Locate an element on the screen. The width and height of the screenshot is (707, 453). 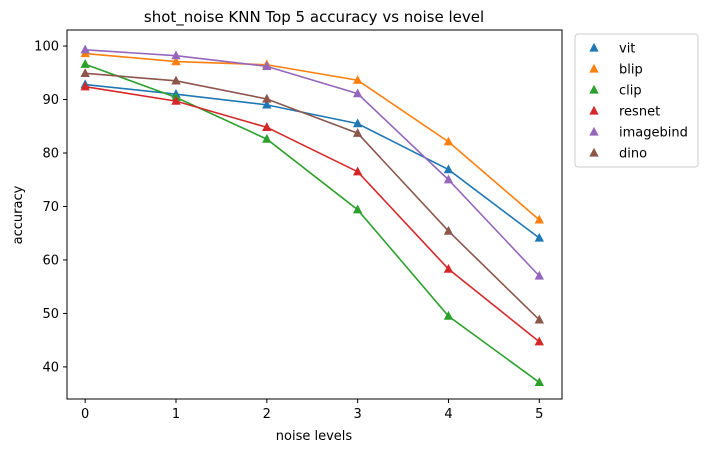
legend-marker-blip is located at coordinates (594, 68).